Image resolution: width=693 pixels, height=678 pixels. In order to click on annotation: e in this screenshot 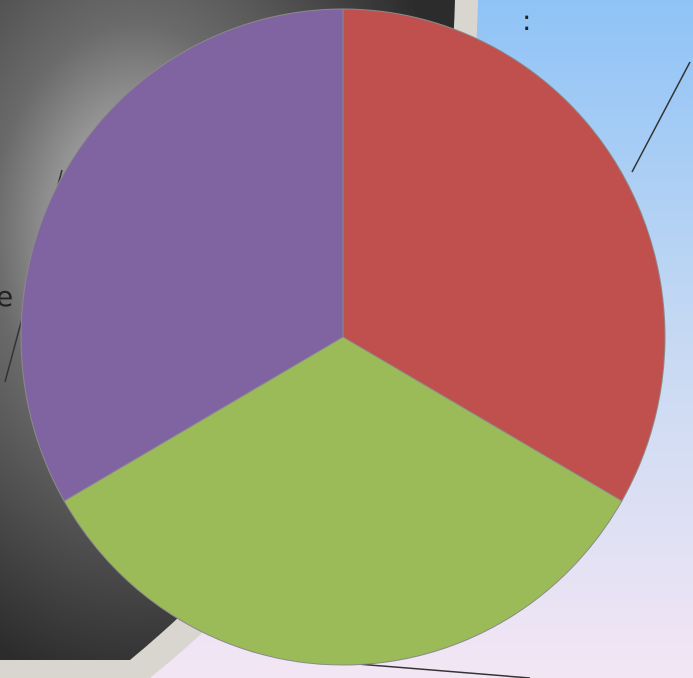, I will do `click(6, 296)`.